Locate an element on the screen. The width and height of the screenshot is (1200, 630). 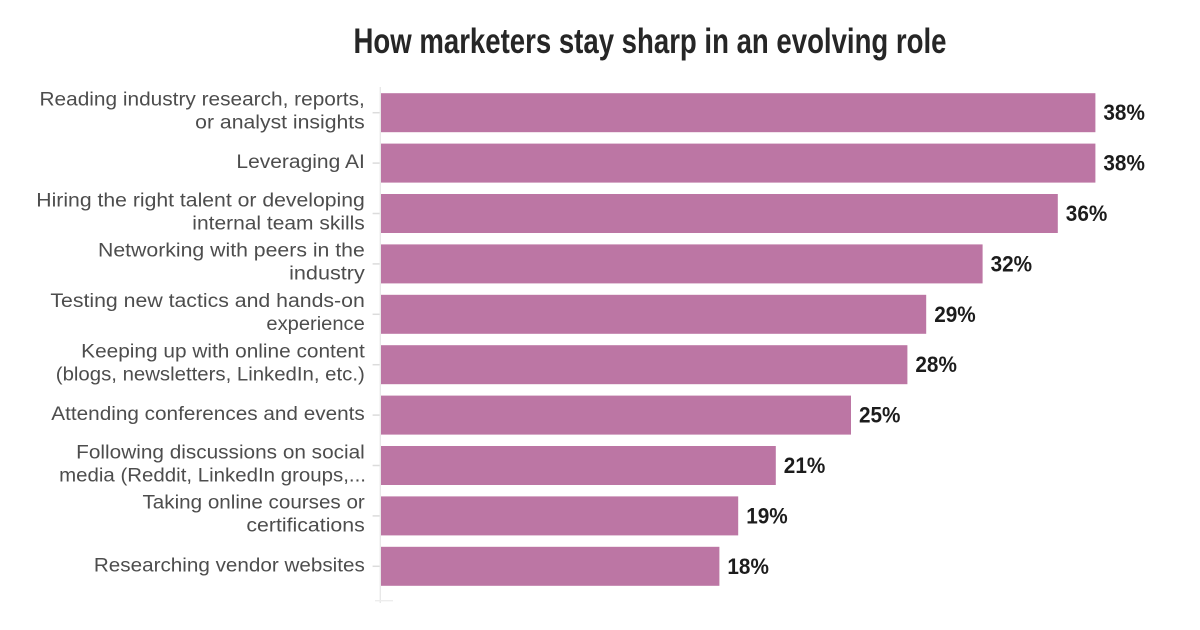
svg-text:Testing new tactics and hands-: Testing new tactics and hands-on is located at coordinates (207, 301).